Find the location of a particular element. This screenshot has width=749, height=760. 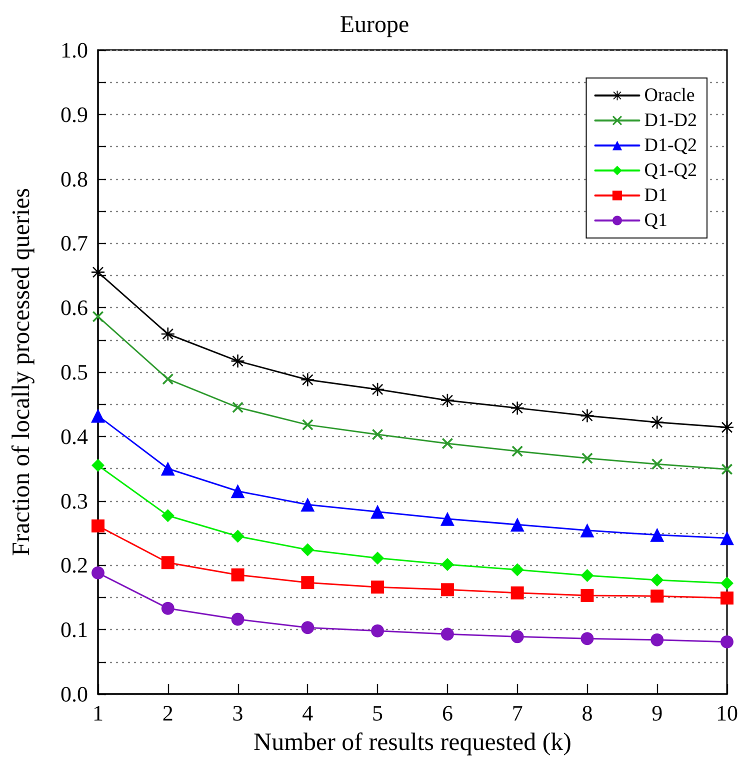

y-tick-label: 0.9 is located at coordinates (74, 114).